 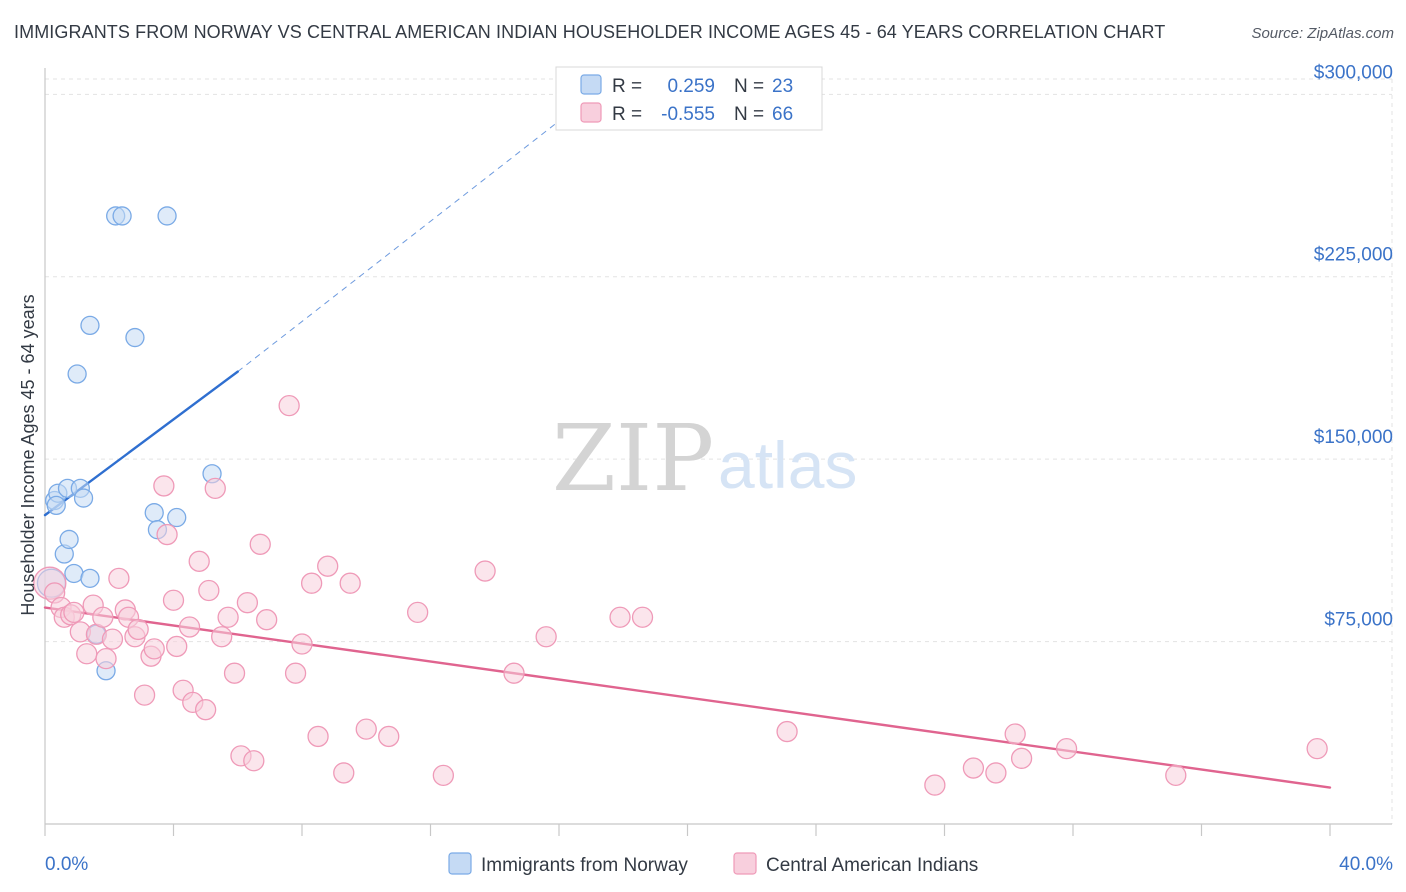 I want to click on watermark-atlas: atlas, so click(x=787, y=465).